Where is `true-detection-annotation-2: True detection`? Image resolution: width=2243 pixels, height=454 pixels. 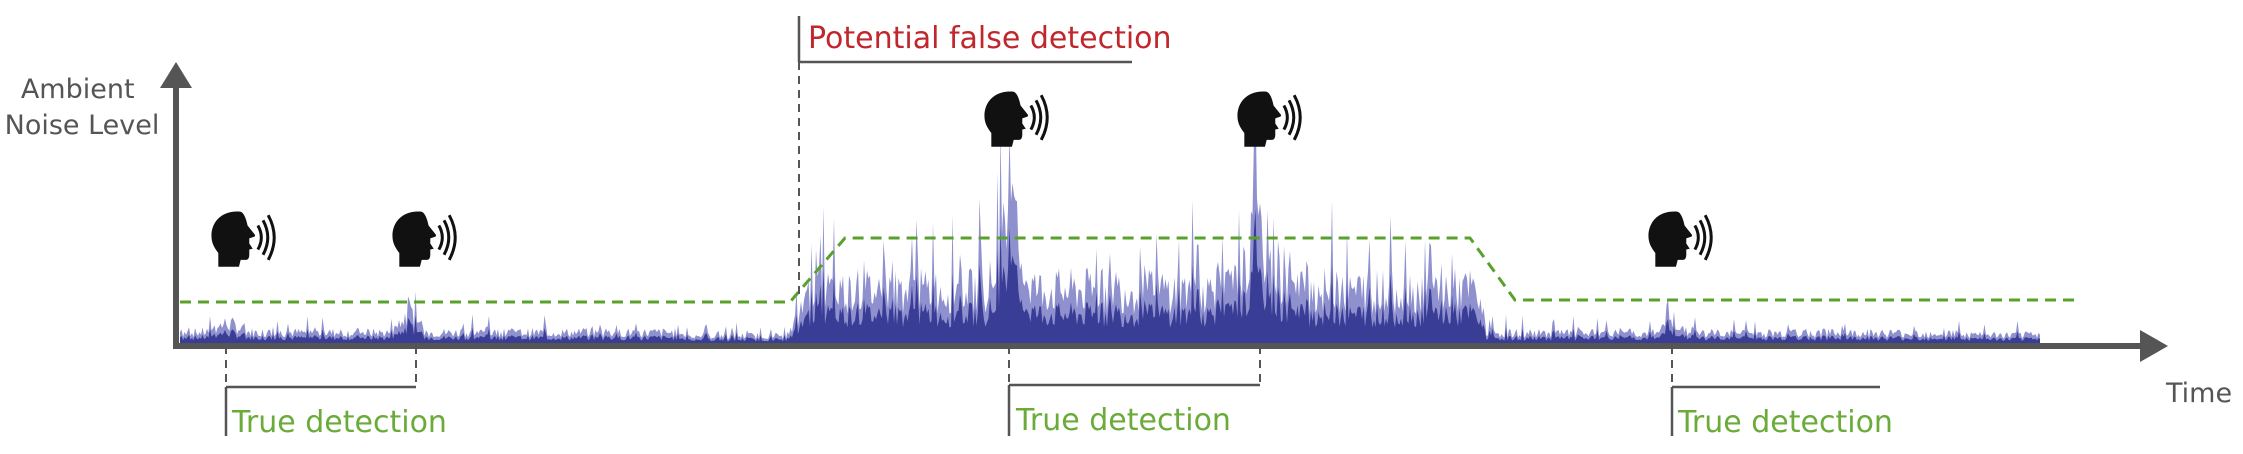 true-detection-annotation-2: True detection is located at coordinates (1134, 392).